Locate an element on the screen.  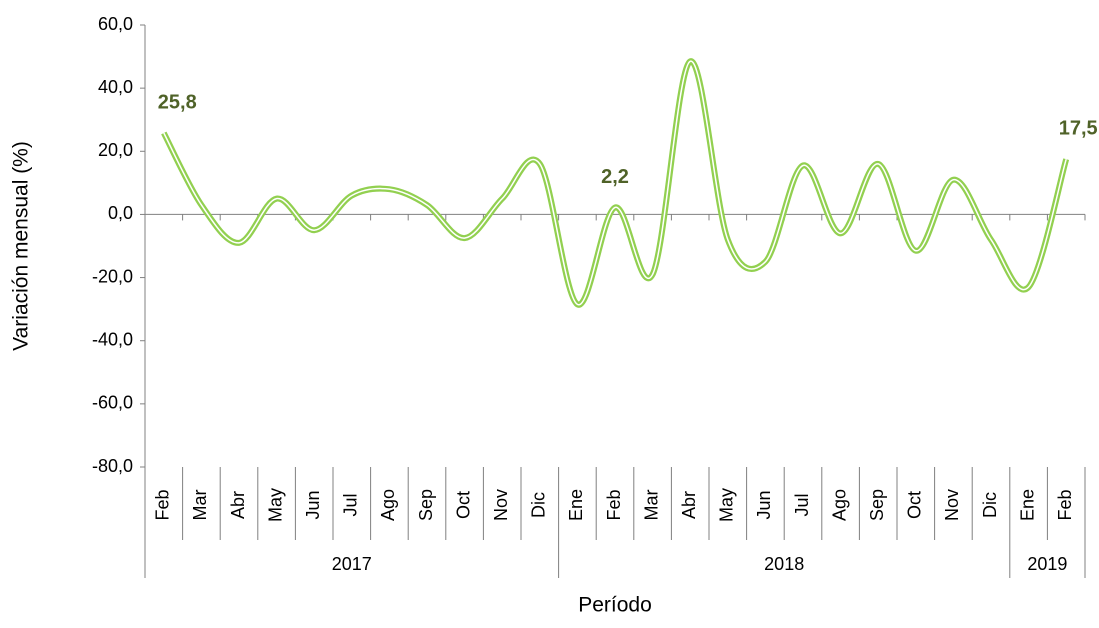
y-tick-label: -40,0 is located at coordinates (112, 339).